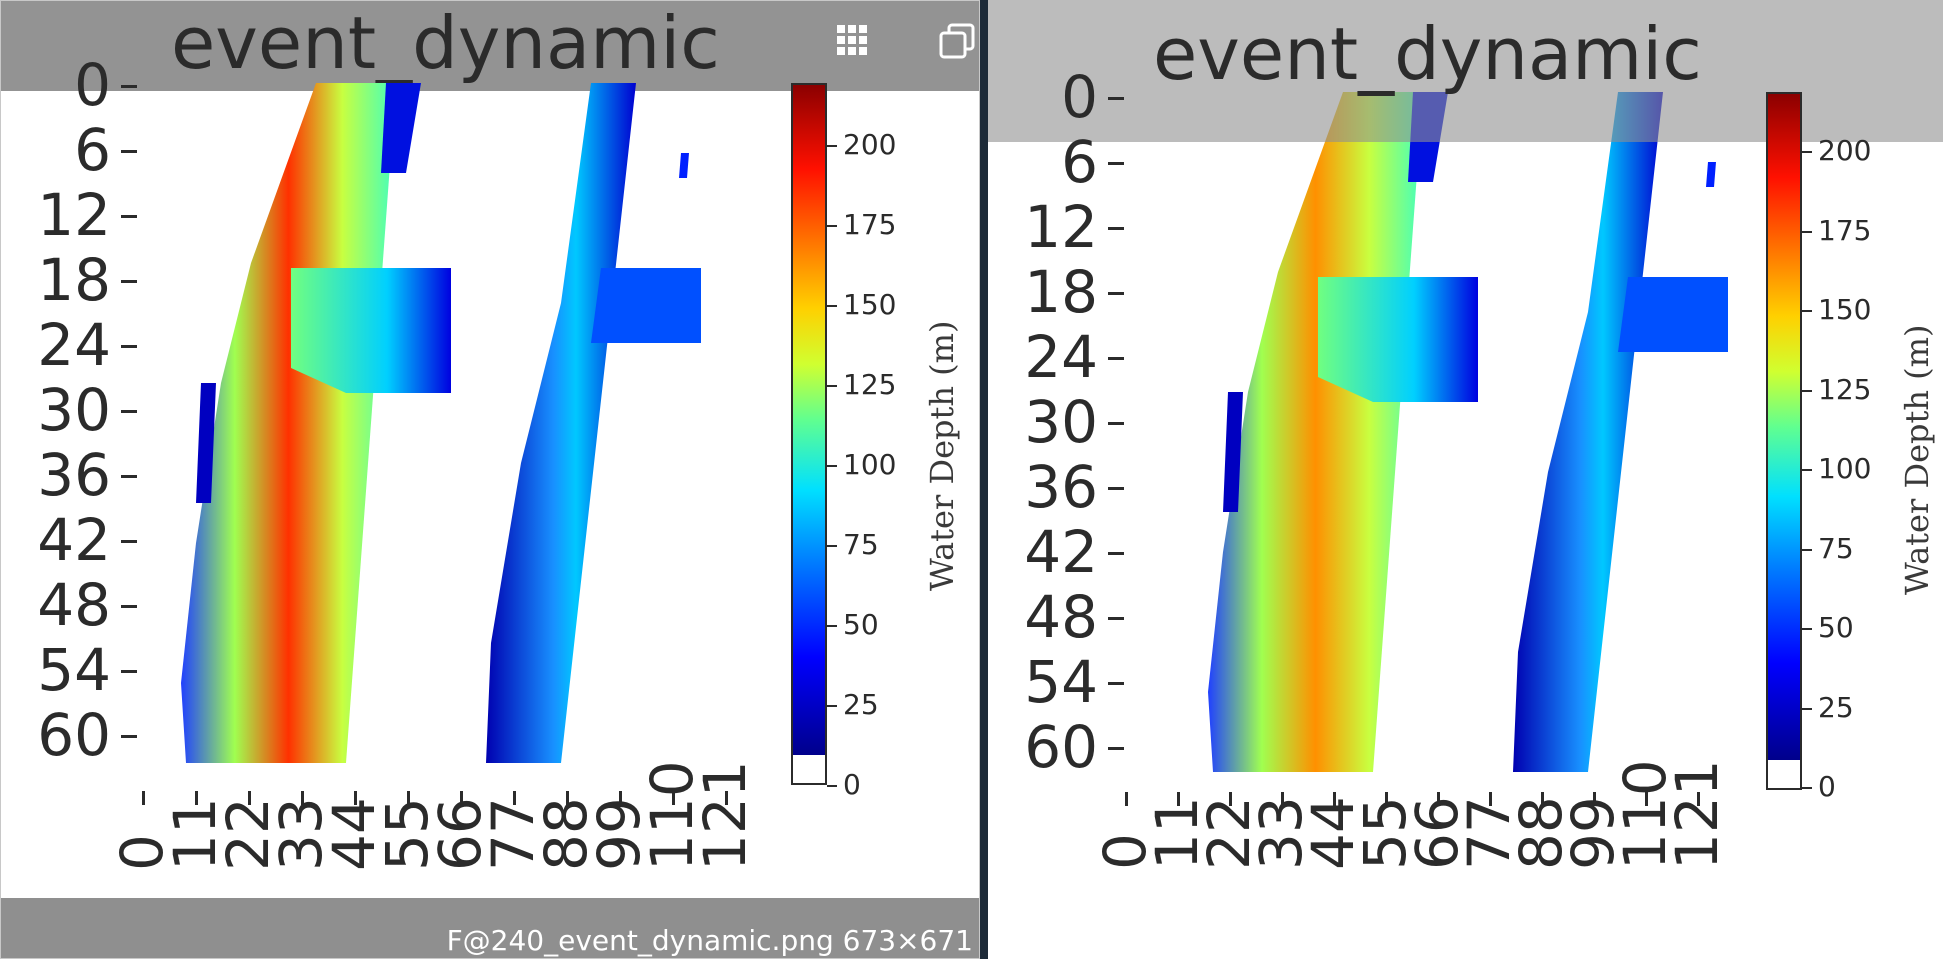  What do you see at coordinates (74, 215) in the screenshot?
I see `y-tick-label: 12` at bounding box center [74, 215].